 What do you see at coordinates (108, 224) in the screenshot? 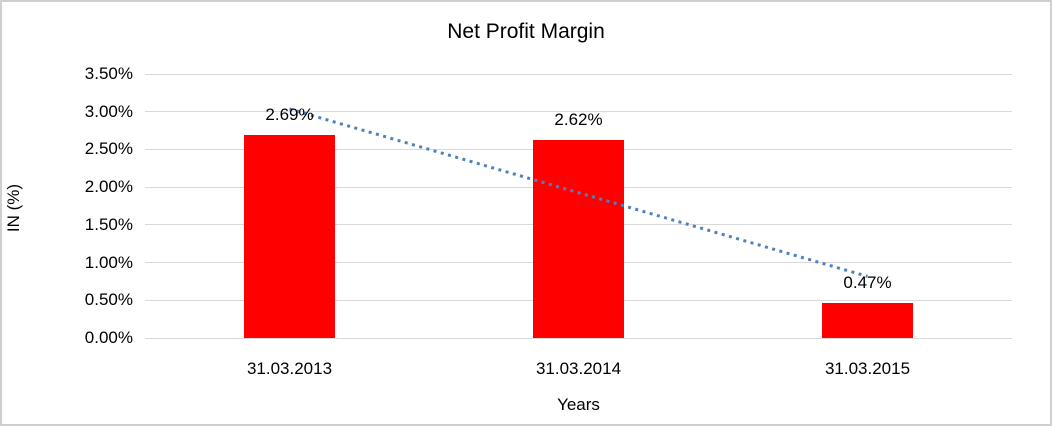
I see `y-tick-label: 1.50%` at bounding box center [108, 224].